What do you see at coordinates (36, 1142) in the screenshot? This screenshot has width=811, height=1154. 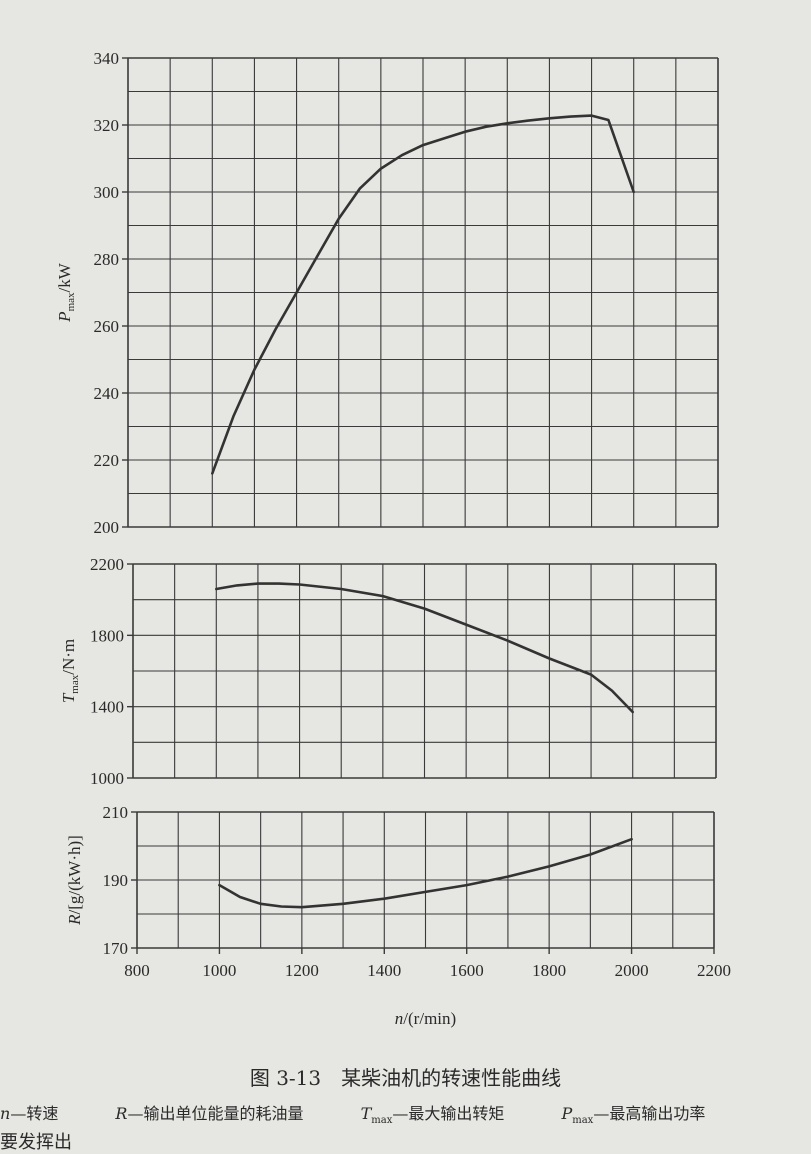 I see `page-edge-text: 要发挥出` at bounding box center [36, 1142].